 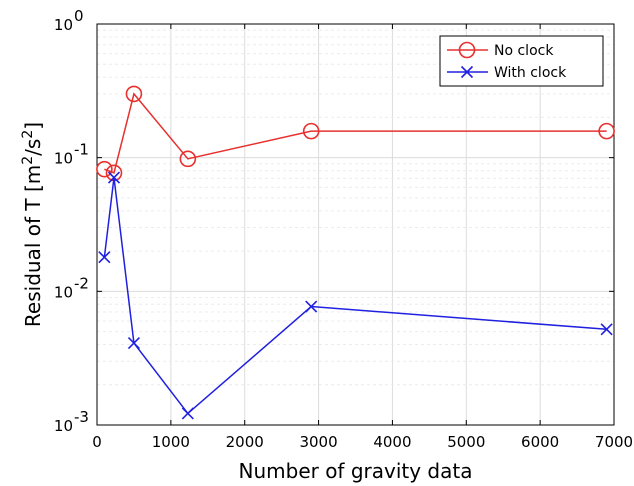 What do you see at coordinates (81, 417) in the screenshot?
I see `y-tick-exponent: -3` at bounding box center [81, 417].